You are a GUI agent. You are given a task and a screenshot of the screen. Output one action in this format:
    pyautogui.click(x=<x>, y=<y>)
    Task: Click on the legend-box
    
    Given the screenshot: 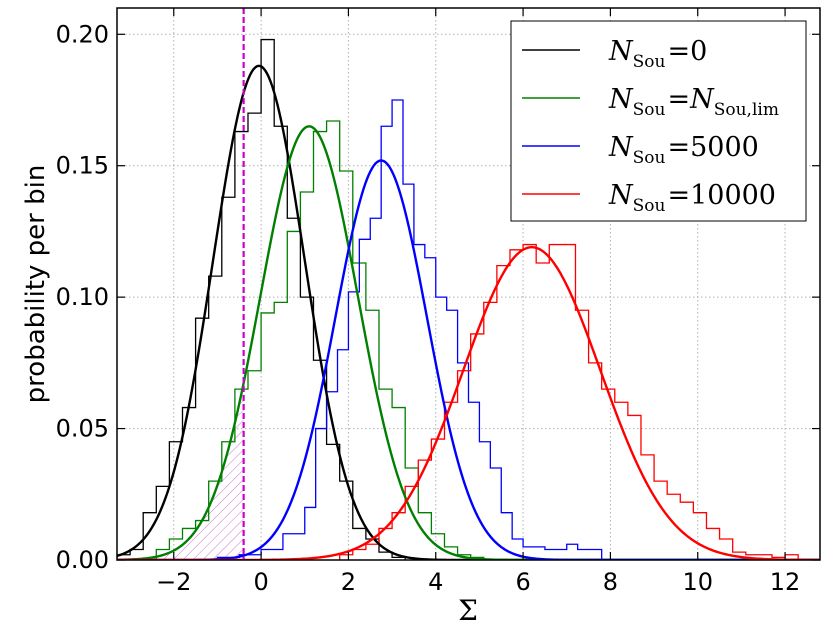 What is the action you would take?
    pyautogui.click(x=658, y=121)
    